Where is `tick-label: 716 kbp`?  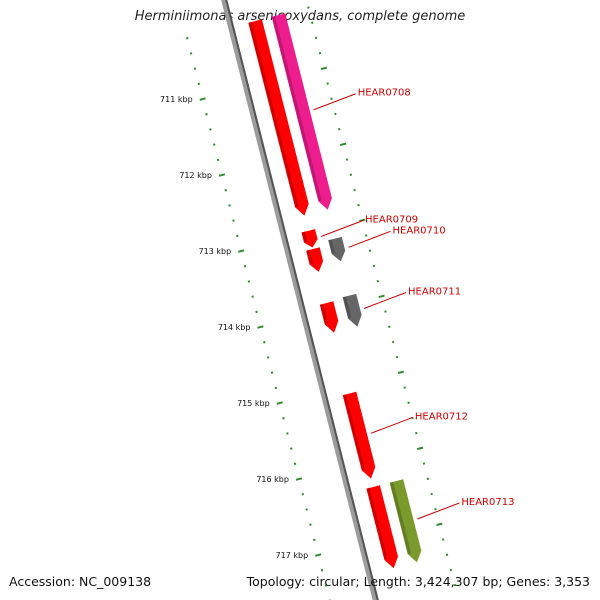
tick-label: 716 kbp is located at coordinates (272, 479).